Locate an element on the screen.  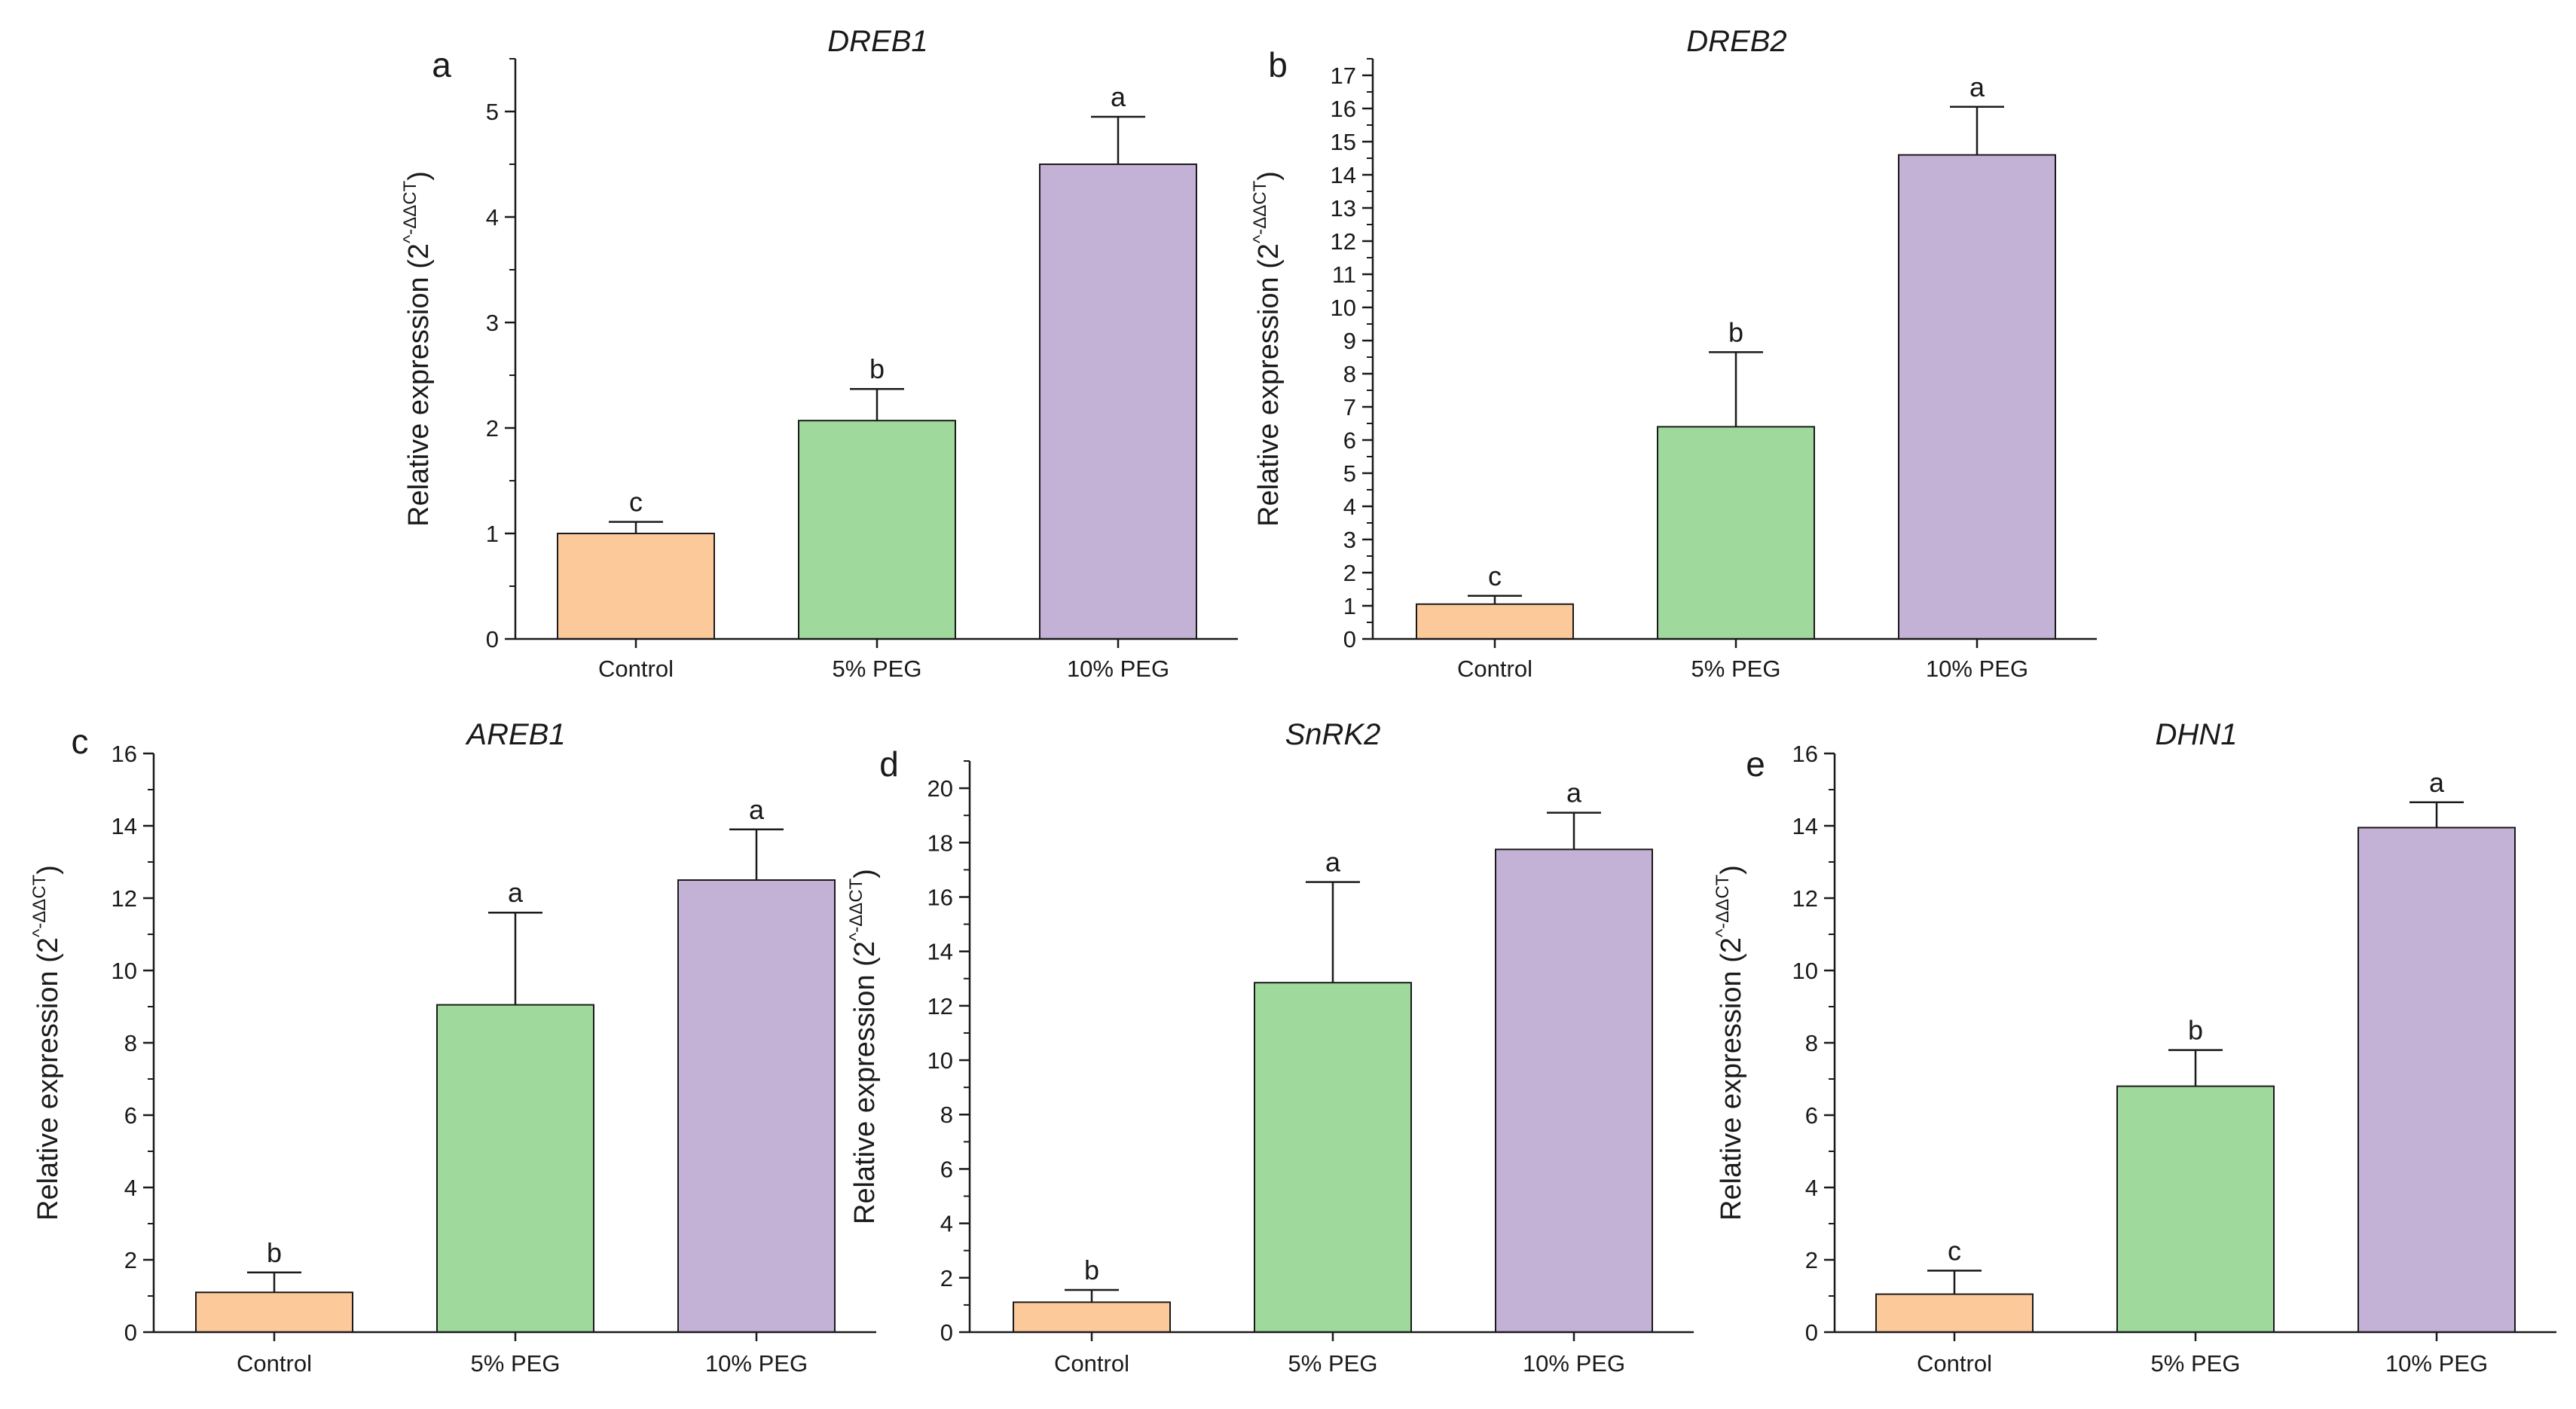
panel-letter: e is located at coordinates (1755, 764).